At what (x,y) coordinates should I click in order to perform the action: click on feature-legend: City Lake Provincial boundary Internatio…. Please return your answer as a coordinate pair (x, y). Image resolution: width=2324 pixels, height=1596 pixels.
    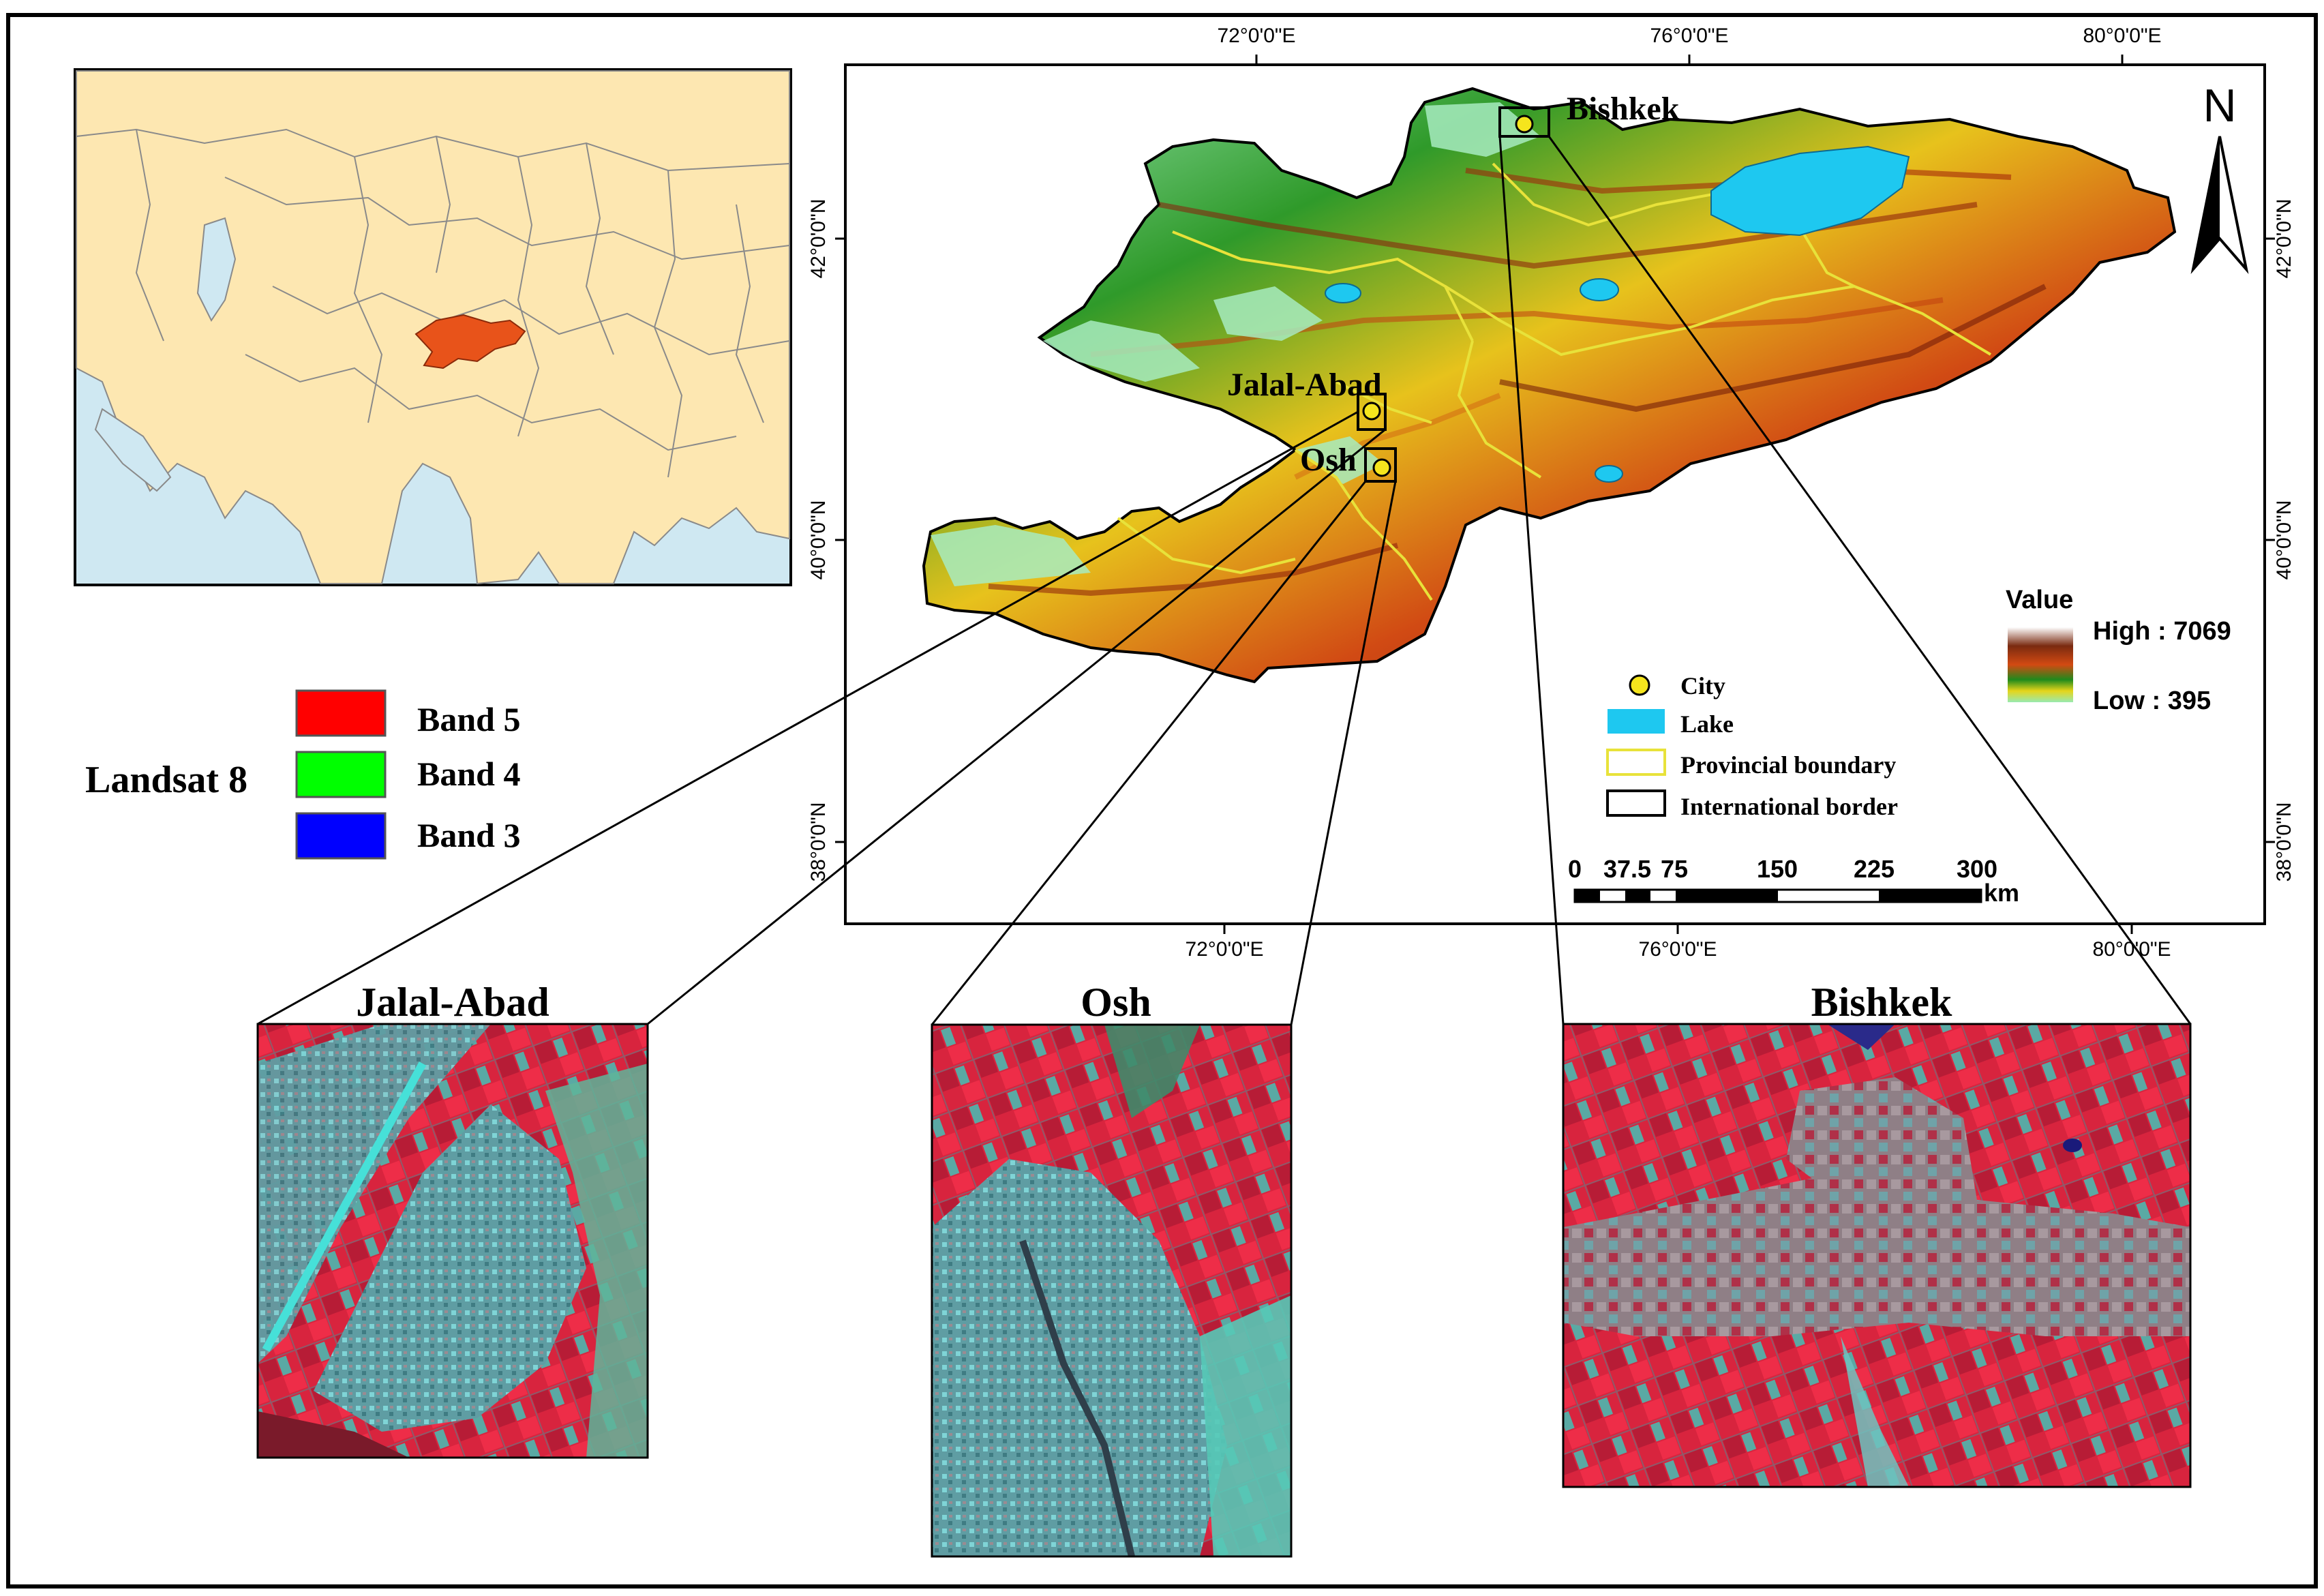
    Looking at the image, I should click on (1752, 746).